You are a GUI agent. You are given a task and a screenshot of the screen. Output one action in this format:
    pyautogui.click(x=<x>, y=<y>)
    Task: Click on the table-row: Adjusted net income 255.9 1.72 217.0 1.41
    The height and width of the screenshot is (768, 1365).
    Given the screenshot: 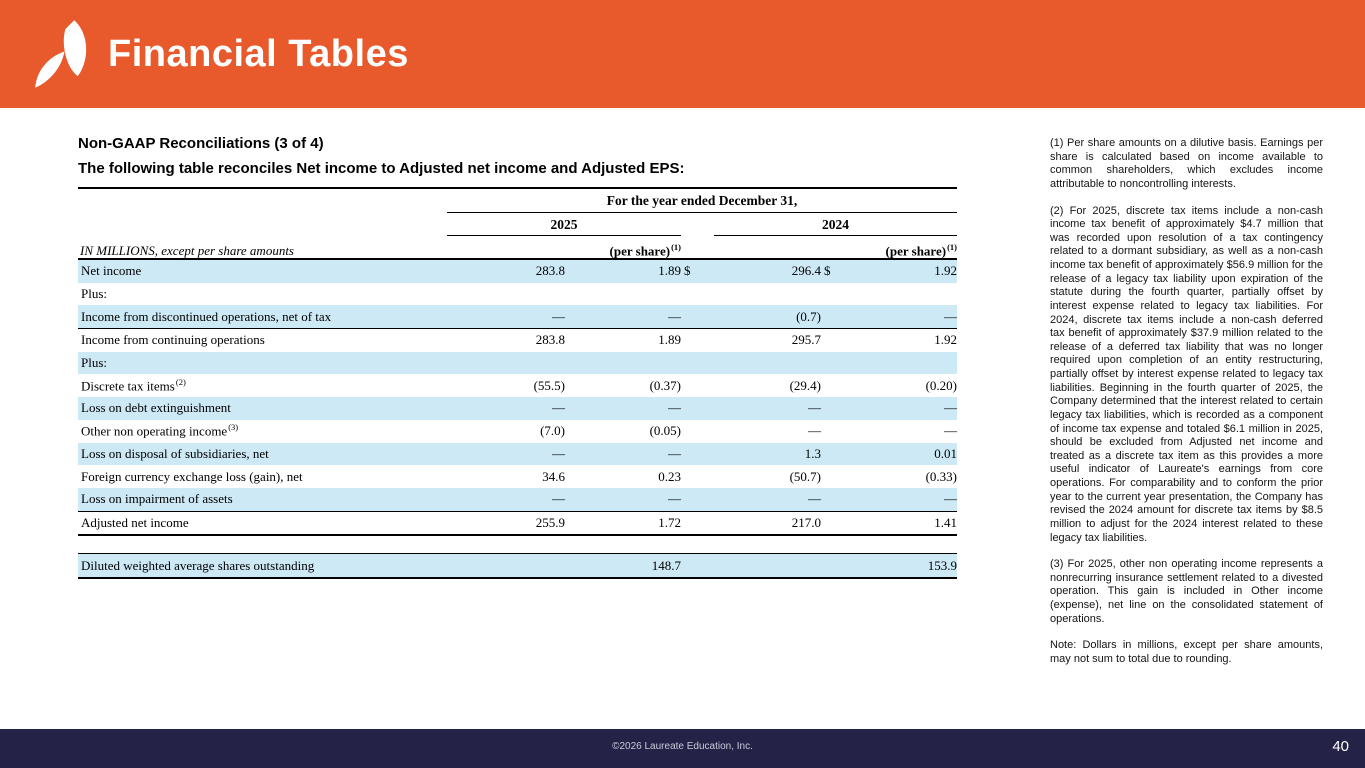 What is the action you would take?
    pyautogui.click(x=517, y=524)
    